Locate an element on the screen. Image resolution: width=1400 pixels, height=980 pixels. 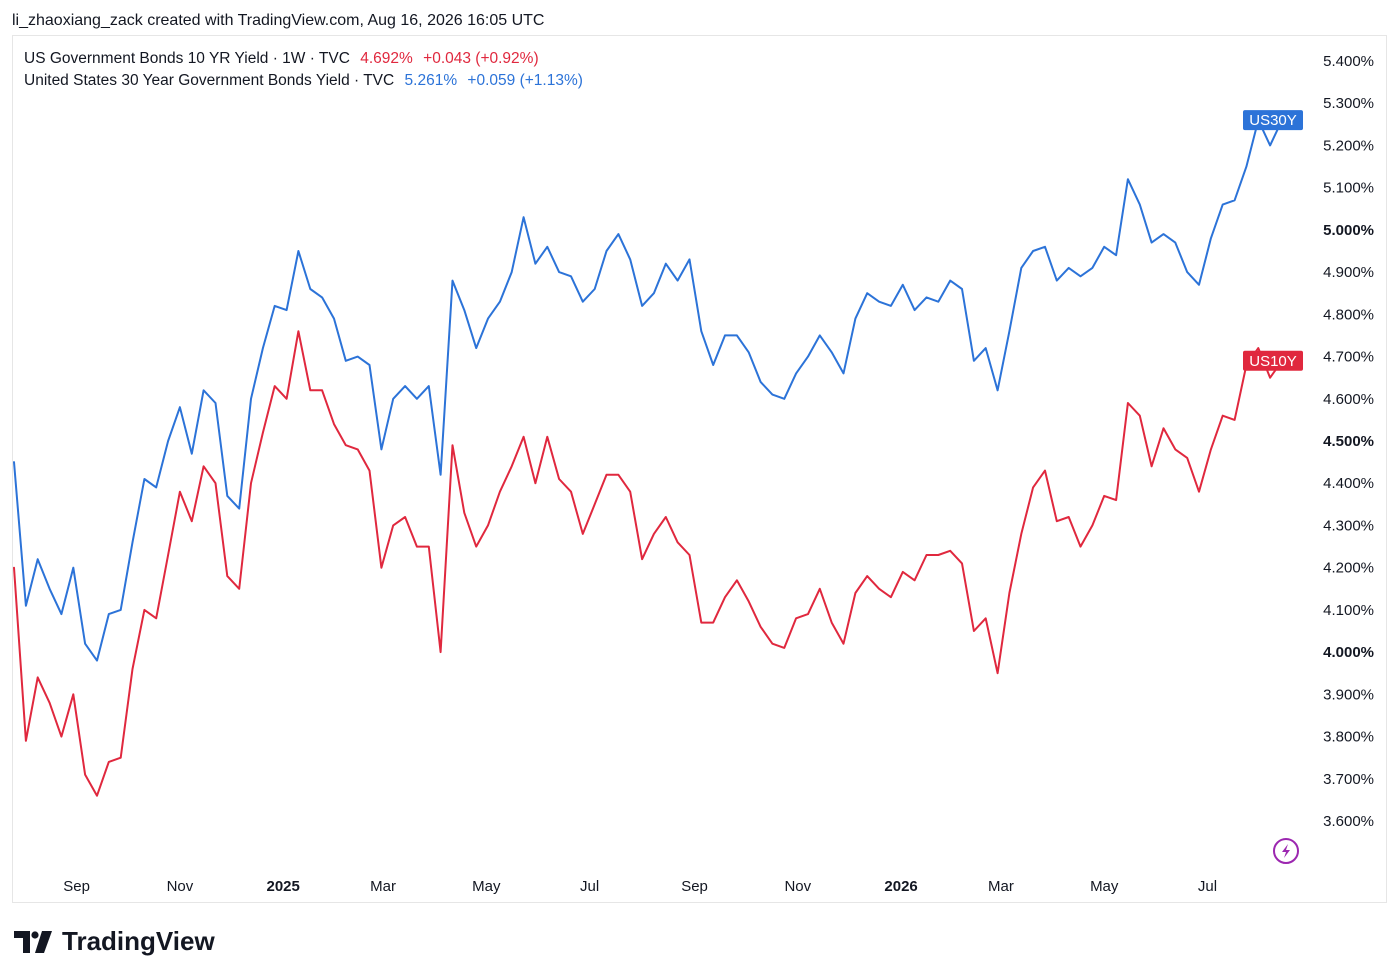
y-tick-label: 5.200% is located at coordinates (1348, 145).